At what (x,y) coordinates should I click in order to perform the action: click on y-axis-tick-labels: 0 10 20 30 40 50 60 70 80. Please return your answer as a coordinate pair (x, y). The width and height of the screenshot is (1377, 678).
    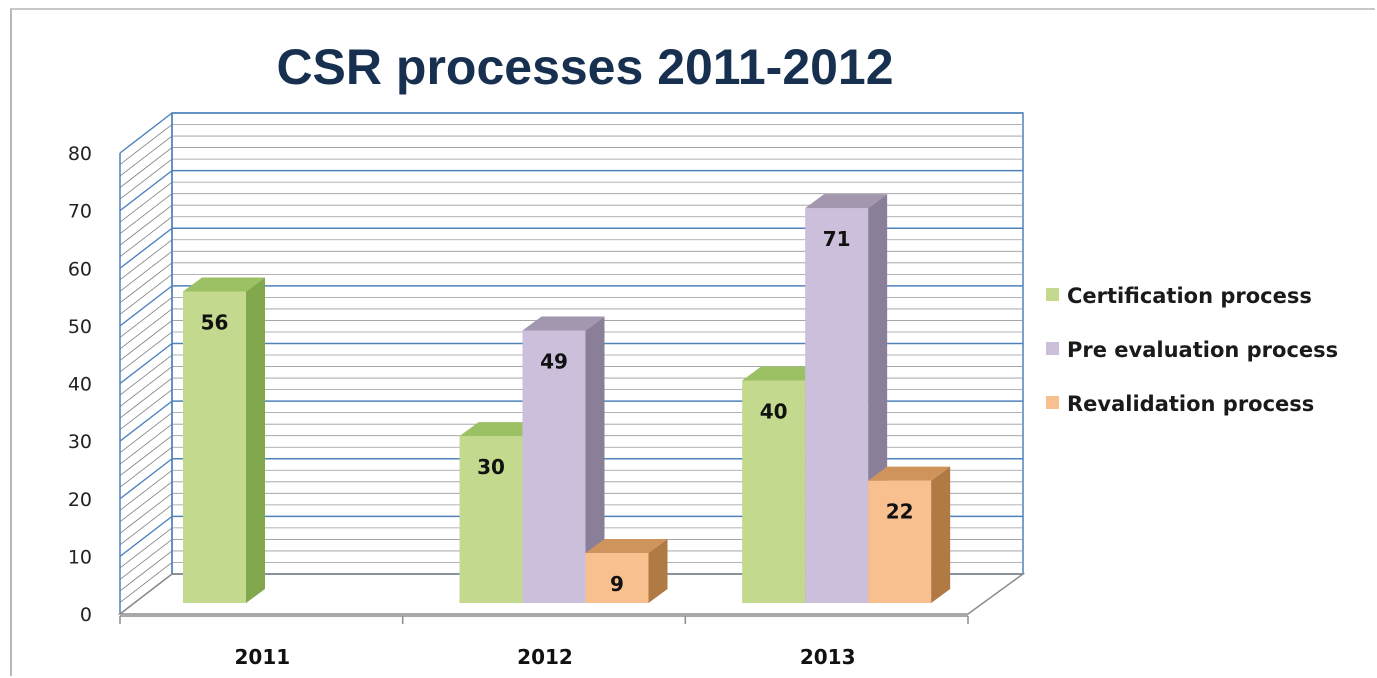
    Looking at the image, I should click on (80, 384).